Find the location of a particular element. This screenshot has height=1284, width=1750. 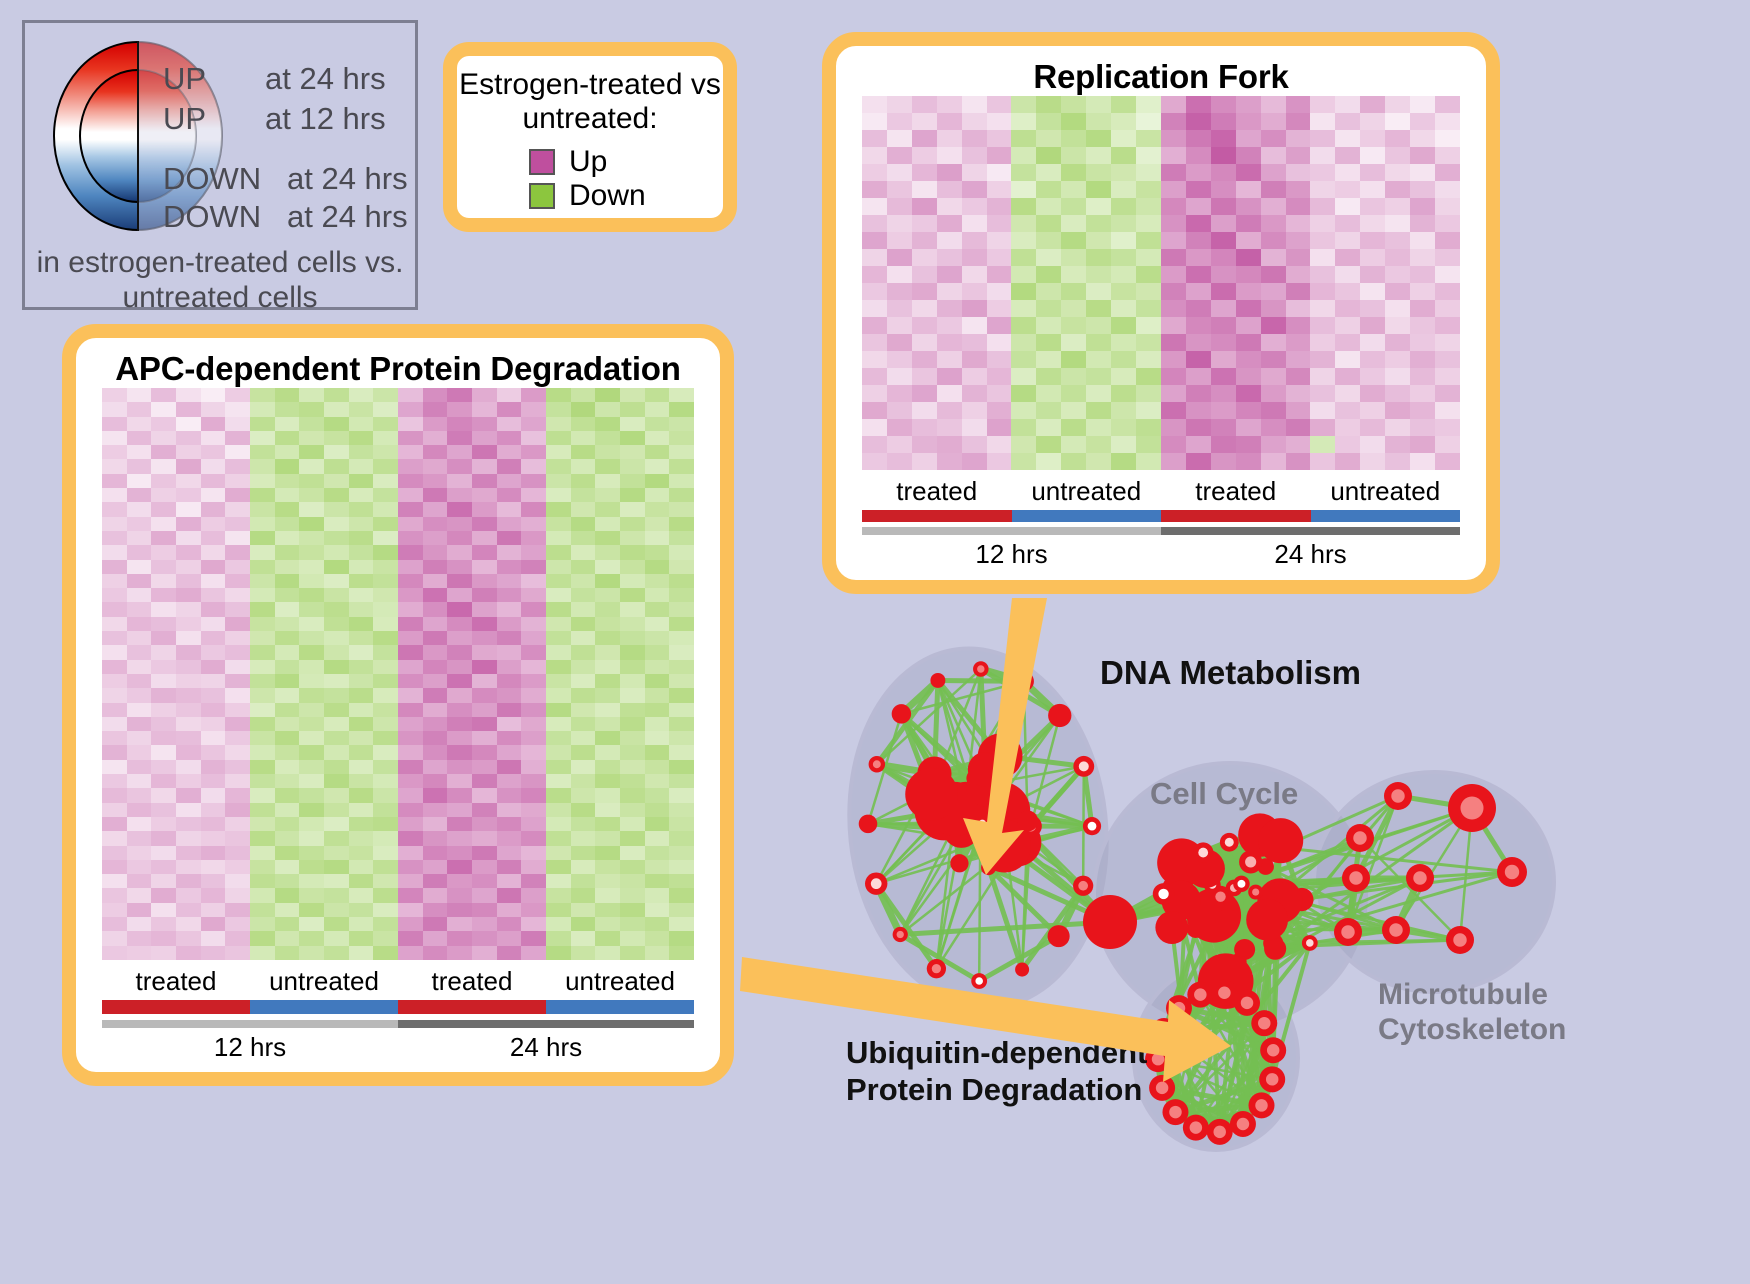

apc-treatment-bar is located at coordinates (398, 1007).